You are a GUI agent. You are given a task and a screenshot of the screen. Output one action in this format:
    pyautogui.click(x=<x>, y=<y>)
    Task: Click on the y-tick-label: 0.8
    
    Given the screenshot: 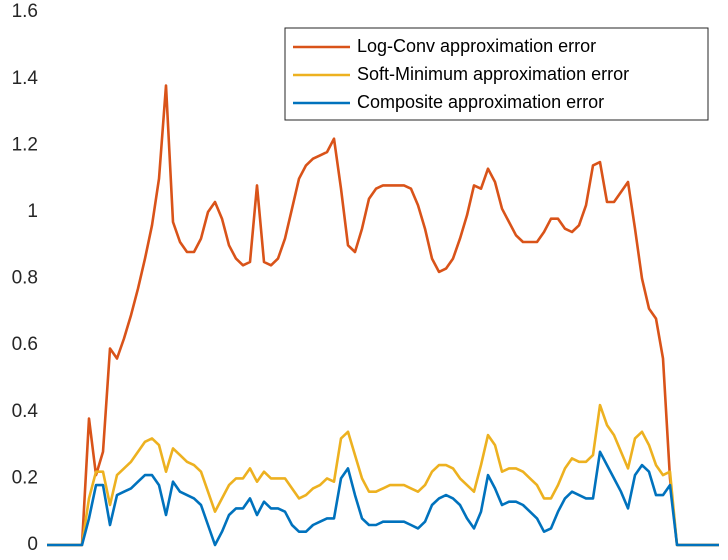 What is the action you would take?
    pyautogui.click(x=25, y=278)
    